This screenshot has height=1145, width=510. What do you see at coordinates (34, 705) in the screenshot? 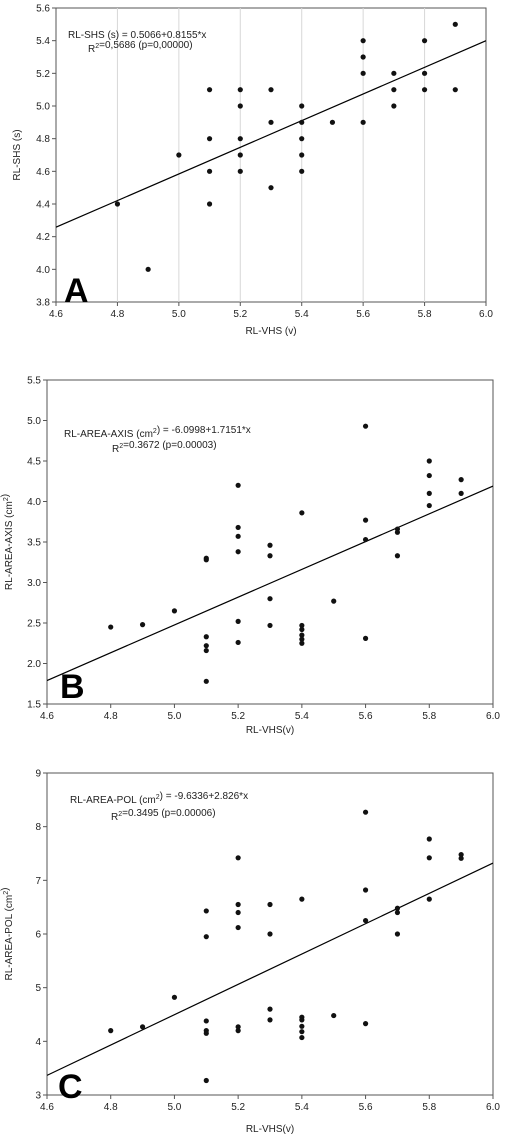
I see `y-tick-label: 1.5` at bounding box center [34, 705].